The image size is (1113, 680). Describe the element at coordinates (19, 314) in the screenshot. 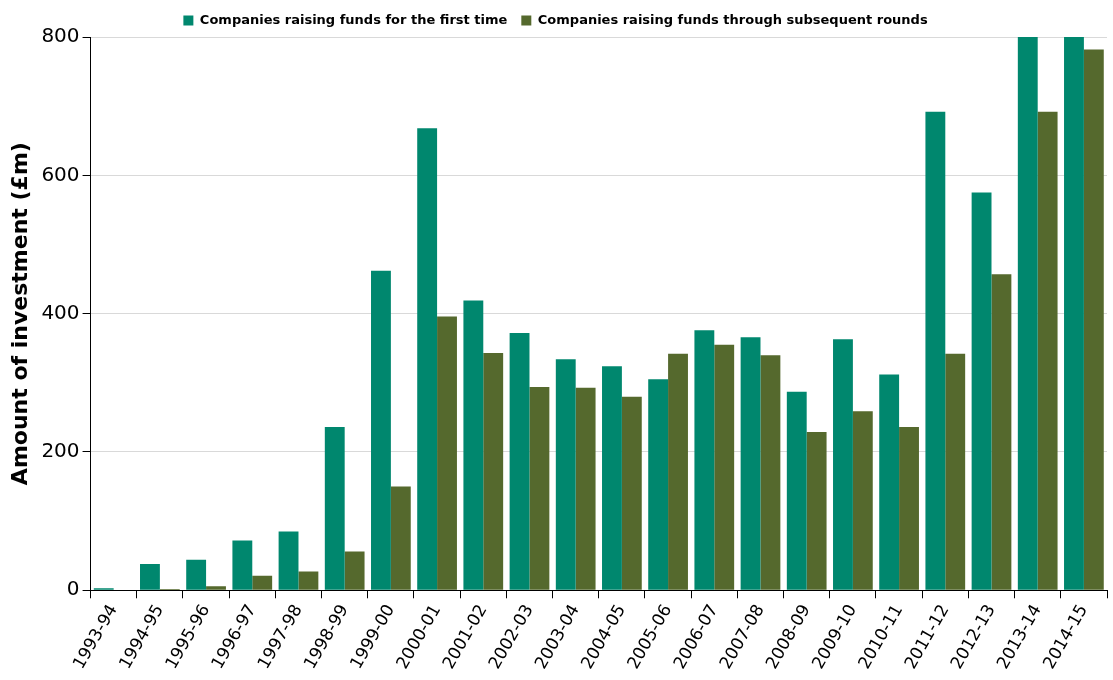

I see `y-axis-title: Amount of investment (£m)` at that location.